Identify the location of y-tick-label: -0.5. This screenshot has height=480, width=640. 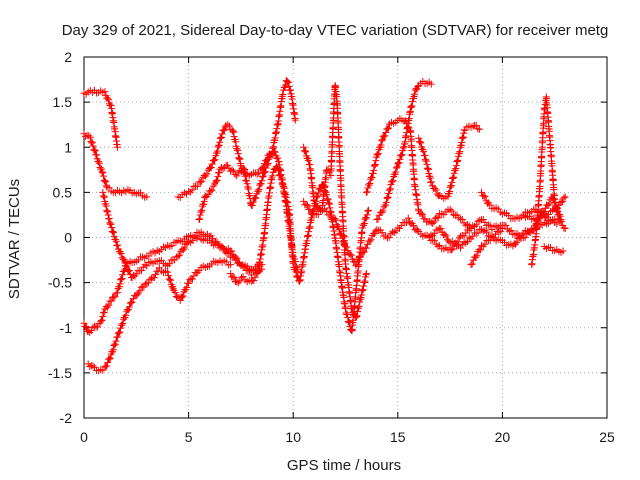
(60, 283).